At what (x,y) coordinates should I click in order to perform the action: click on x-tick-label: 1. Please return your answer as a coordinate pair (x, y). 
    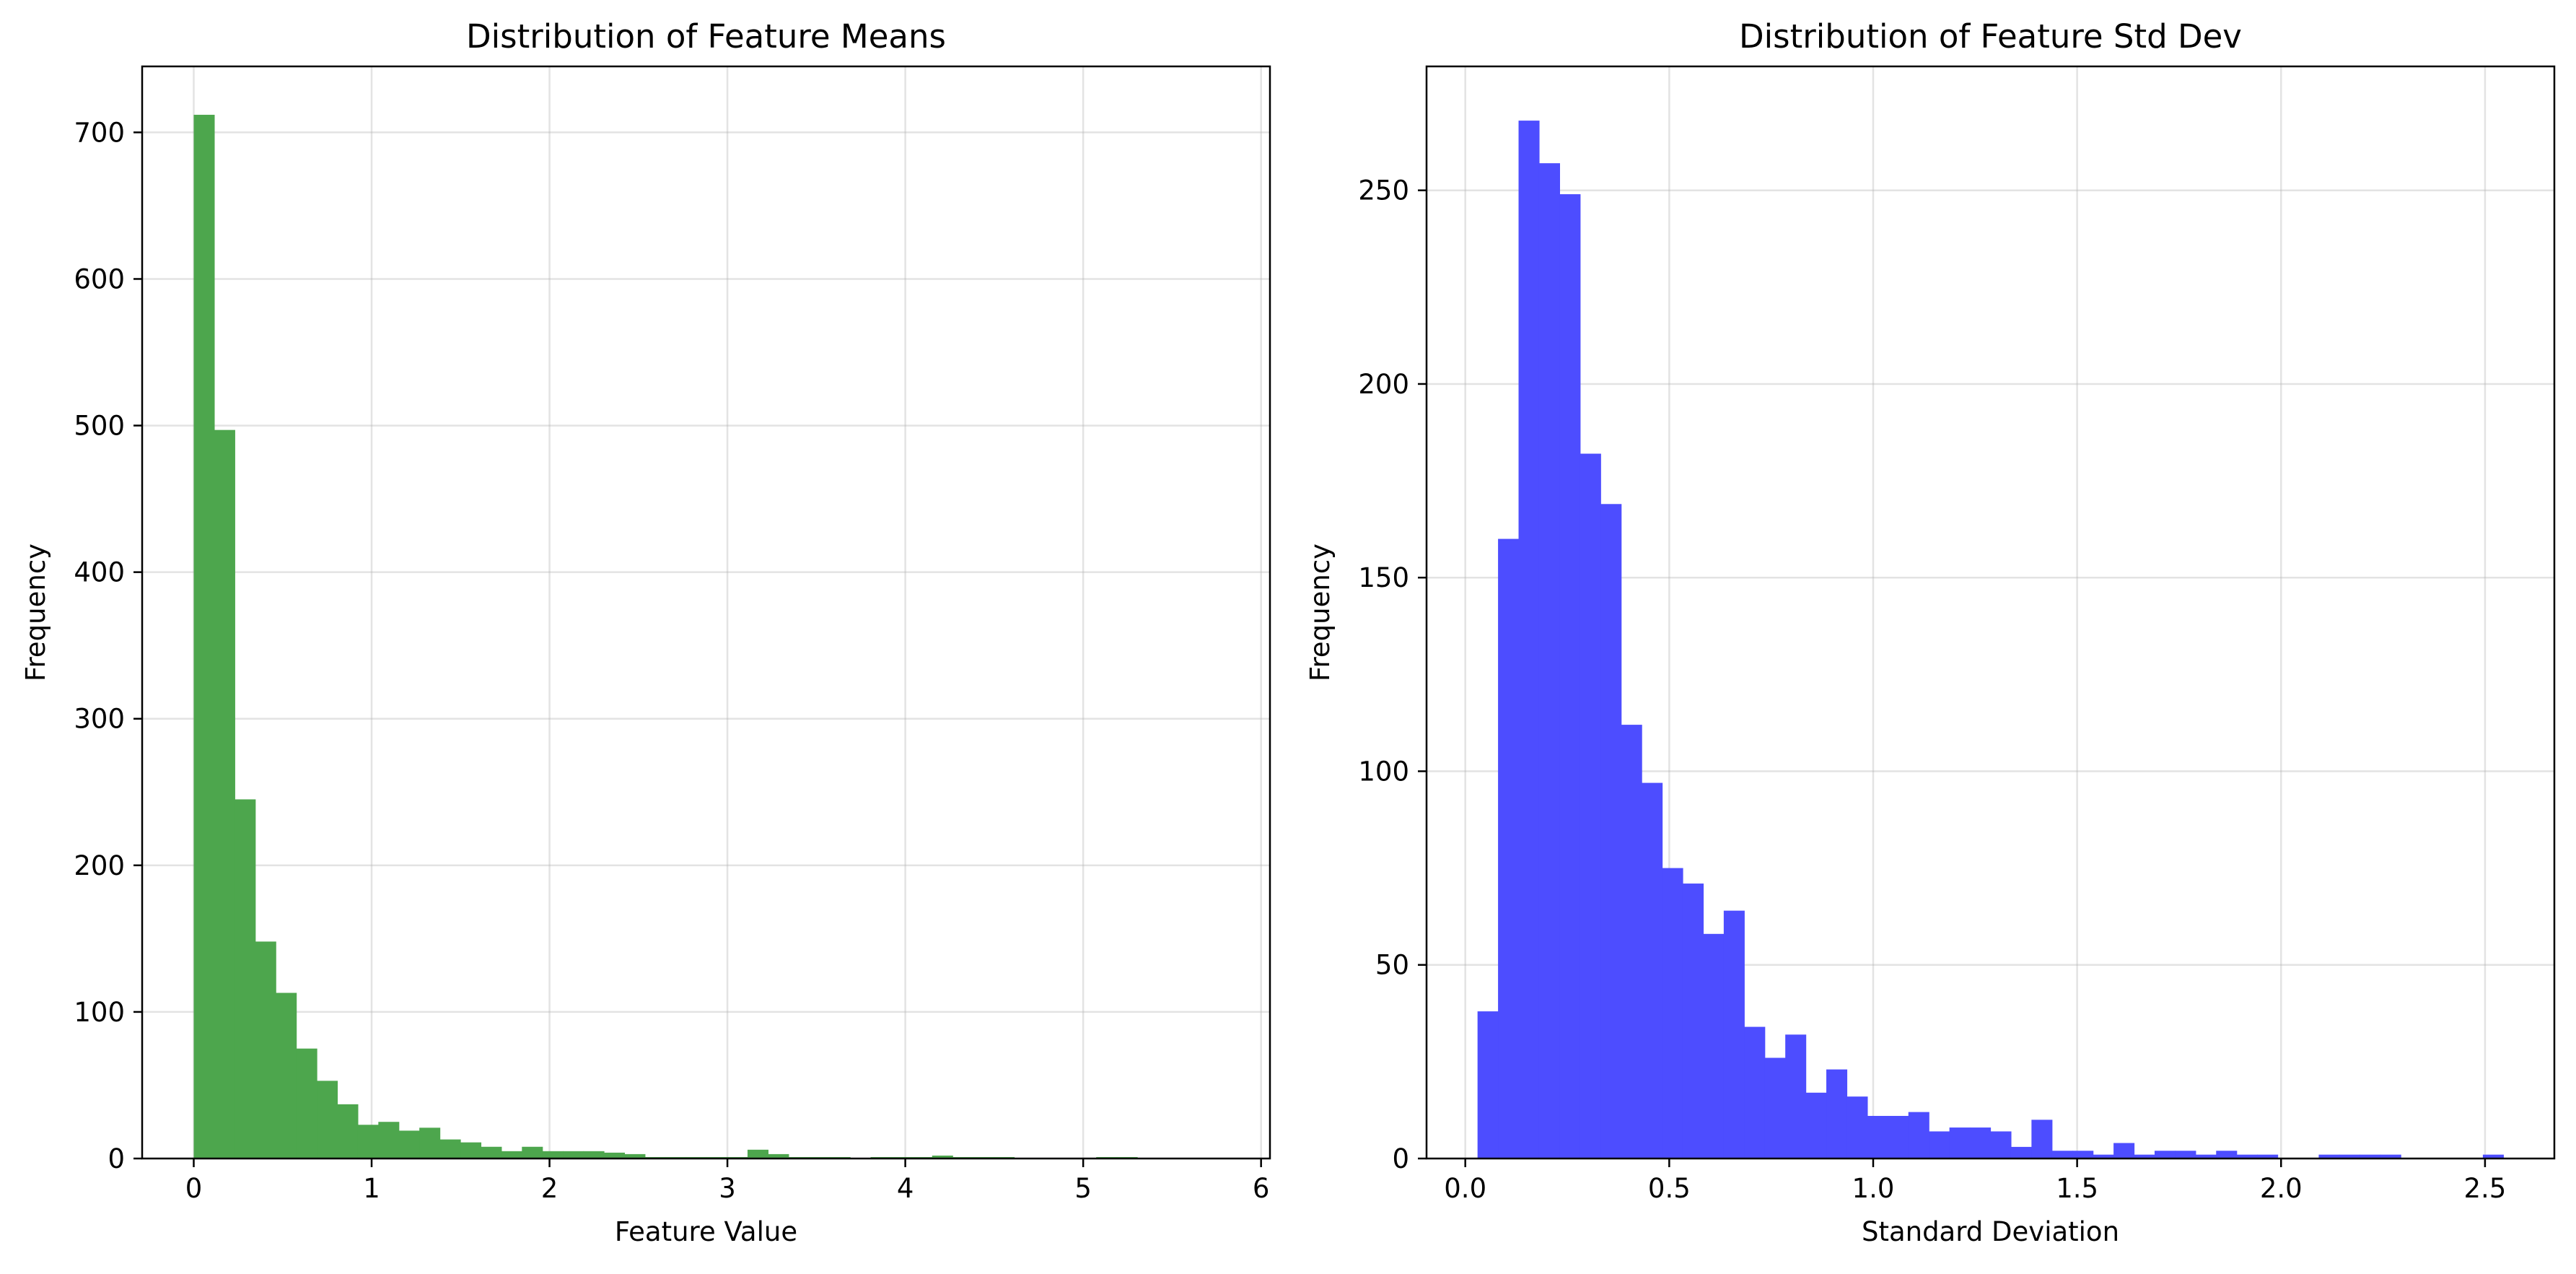
    Looking at the image, I should click on (371, 1189).